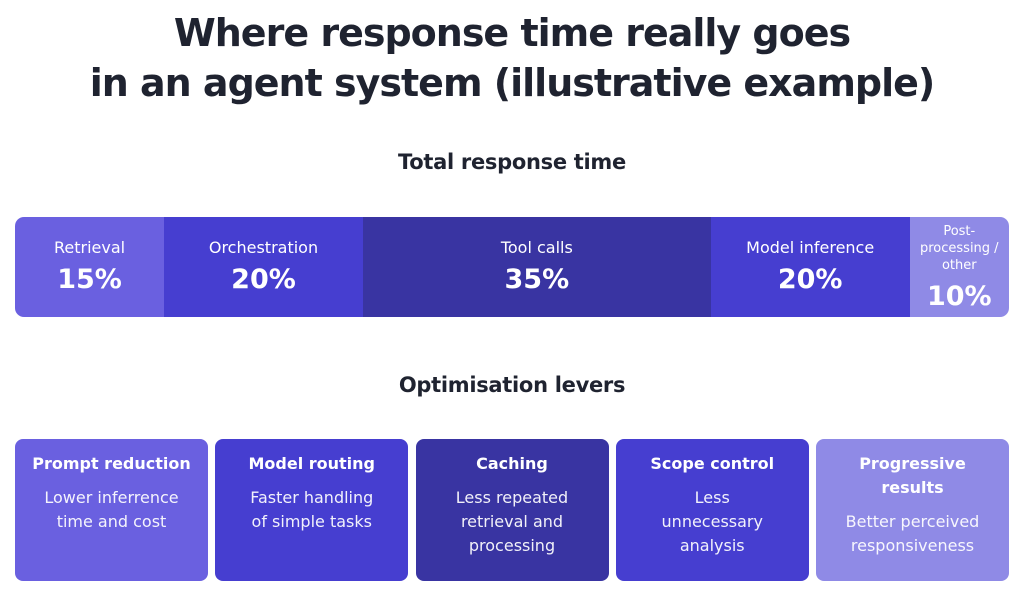  What do you see at coordinates (512, 385) in the screenshot?
I see `levers-heading: Optimisation levers` at bounding box center [512, 385].